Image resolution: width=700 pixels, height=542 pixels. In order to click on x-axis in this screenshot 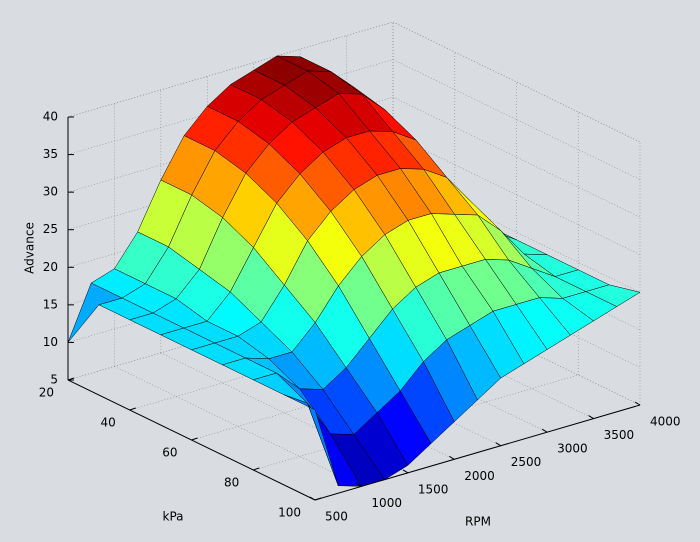, I will do `click(477, 452)`.